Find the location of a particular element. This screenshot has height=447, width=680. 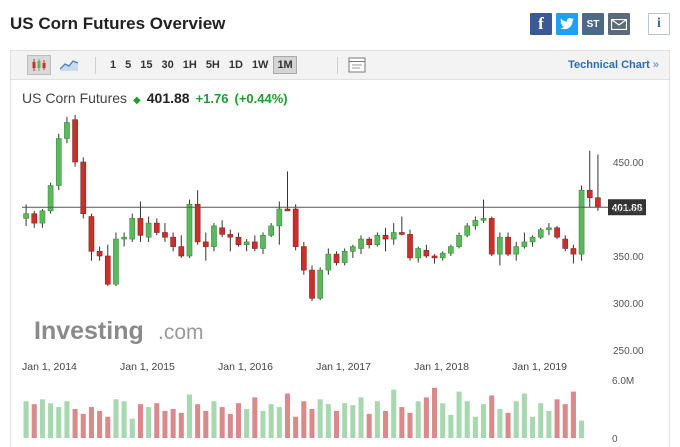

x-axis-label: Jan 1, 2019 is located at coordinates (539, 367).